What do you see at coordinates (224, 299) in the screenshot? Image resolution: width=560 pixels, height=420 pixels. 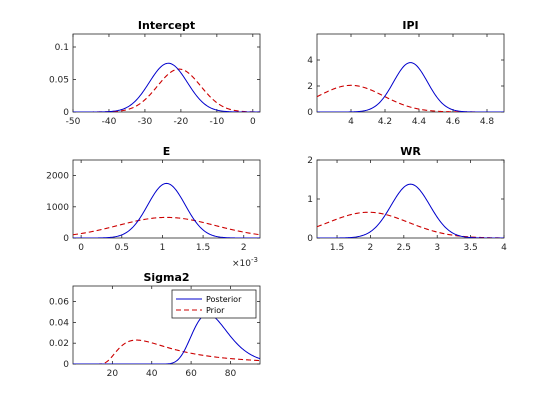 I see `legend-label: Posterior` at bounding box center [224, 299].